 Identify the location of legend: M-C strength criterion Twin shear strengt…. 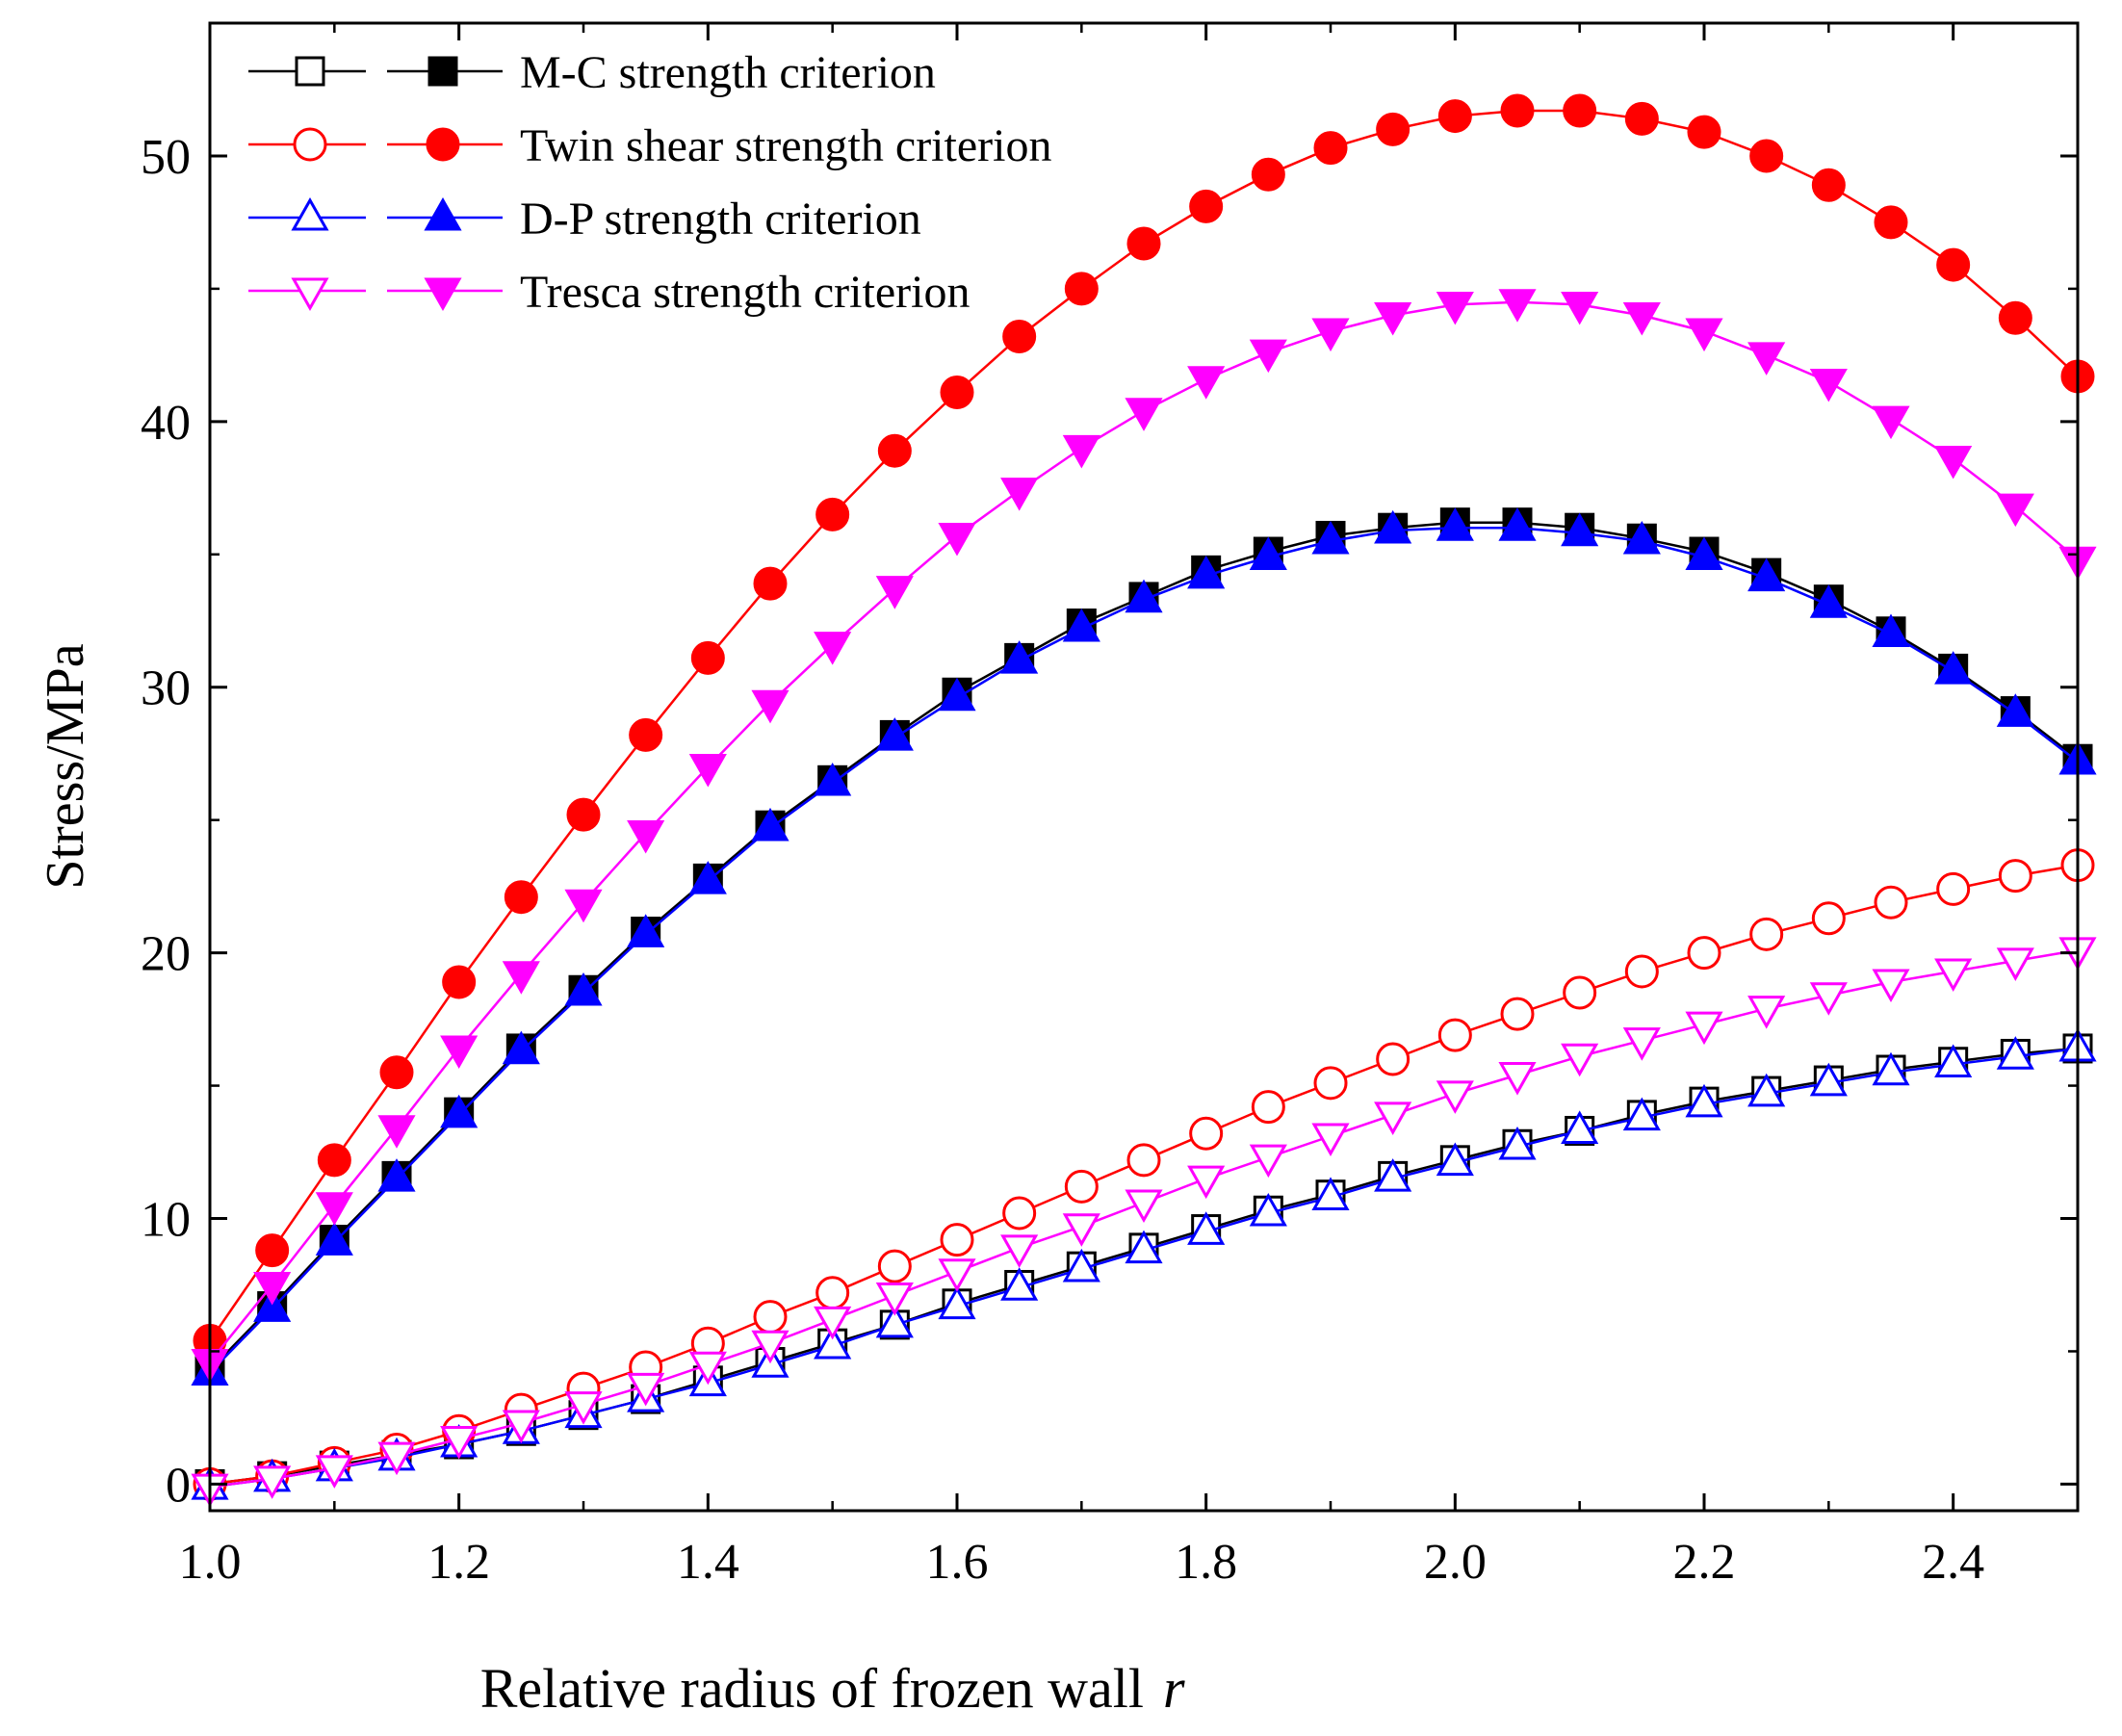
(649, 182).